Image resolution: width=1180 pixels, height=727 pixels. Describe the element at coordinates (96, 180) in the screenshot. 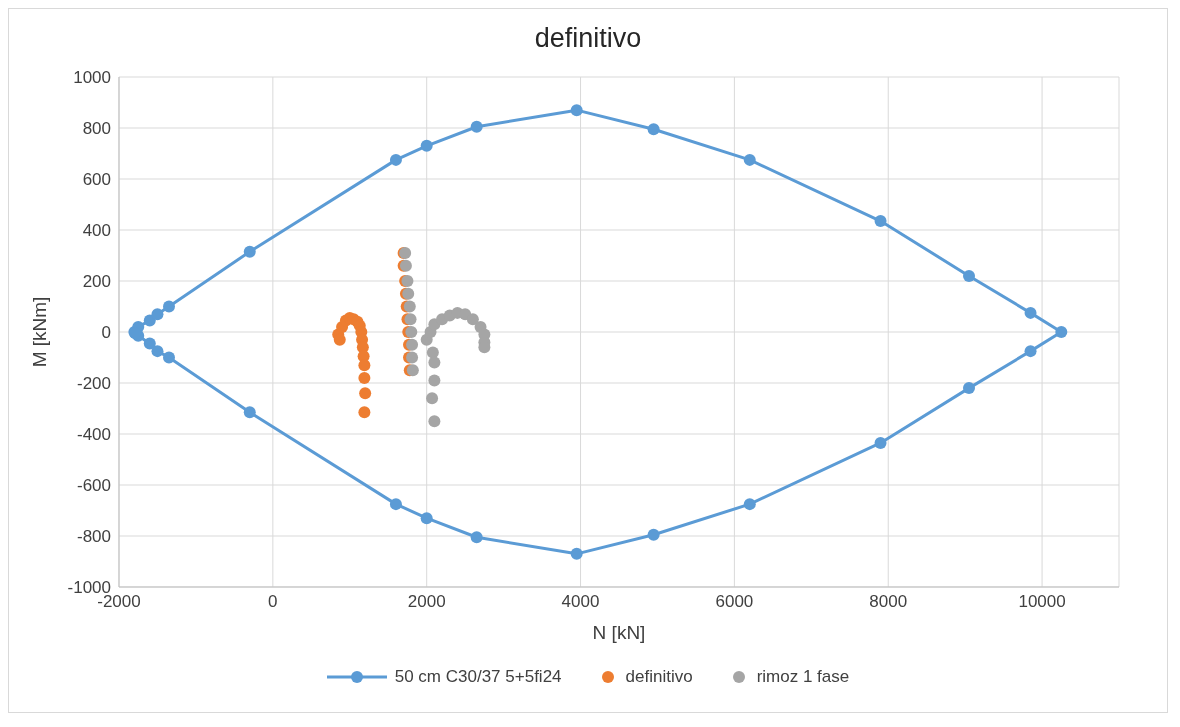

I see `y-tick-label: 600` at that location.